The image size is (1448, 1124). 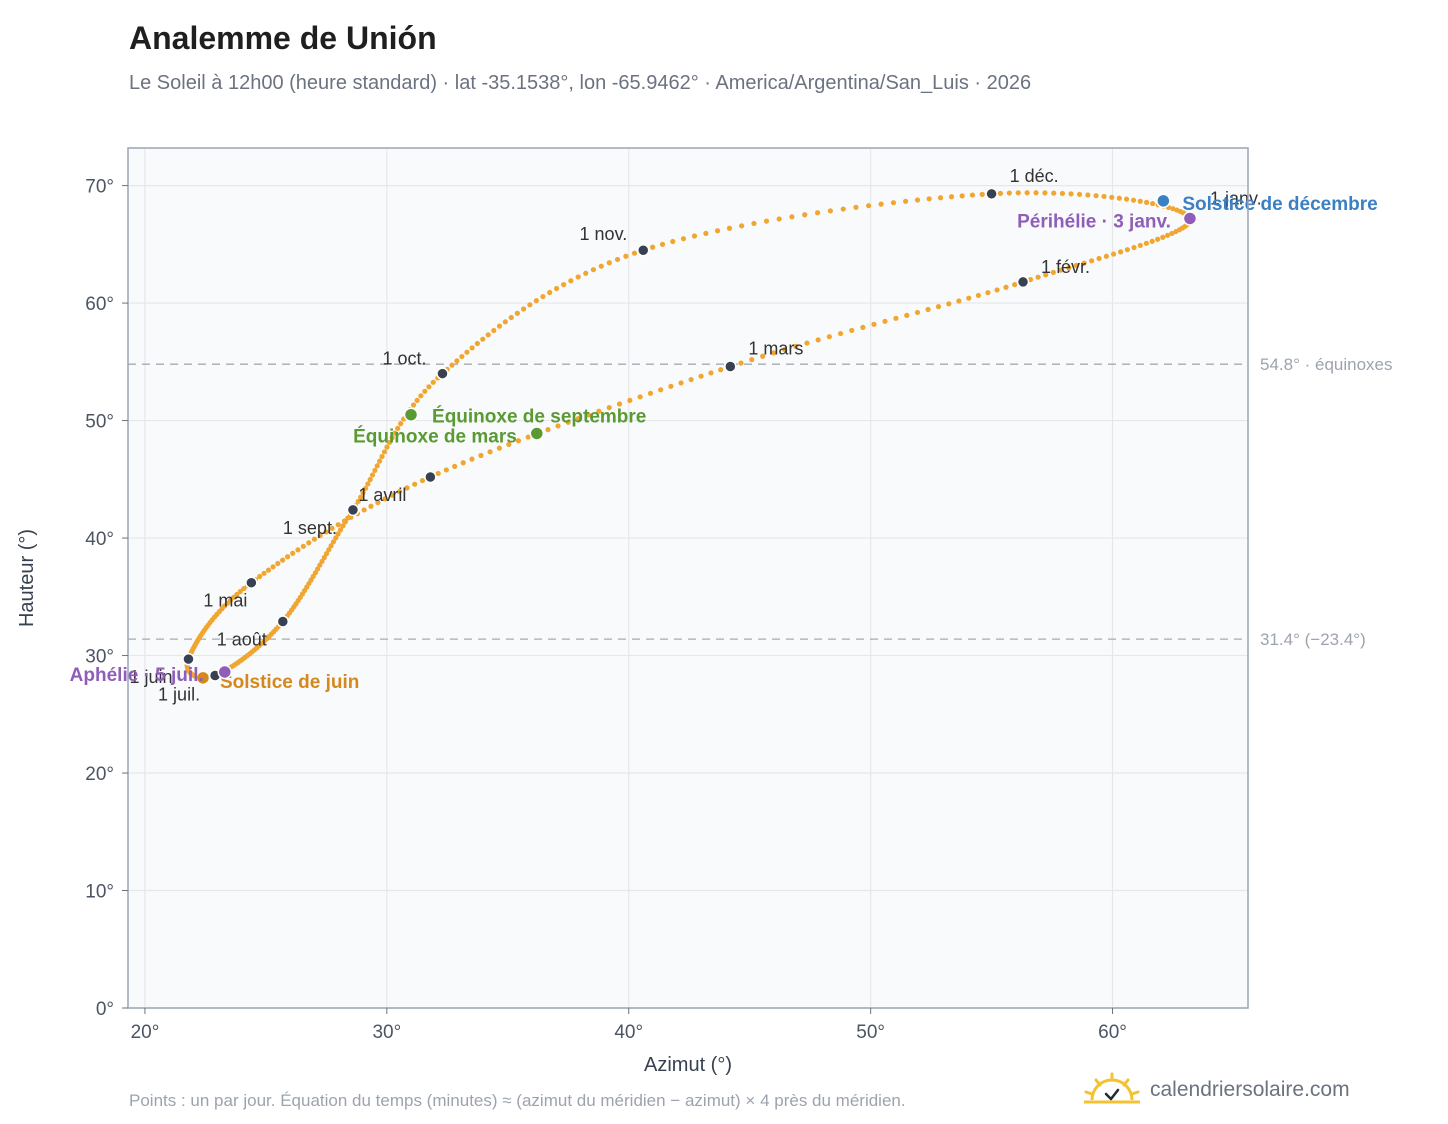 What do you see at coordinates (1112, 1032) in the screenshot?
I see `x-tick-label: 60°` at bounding box center [1112, 1032].